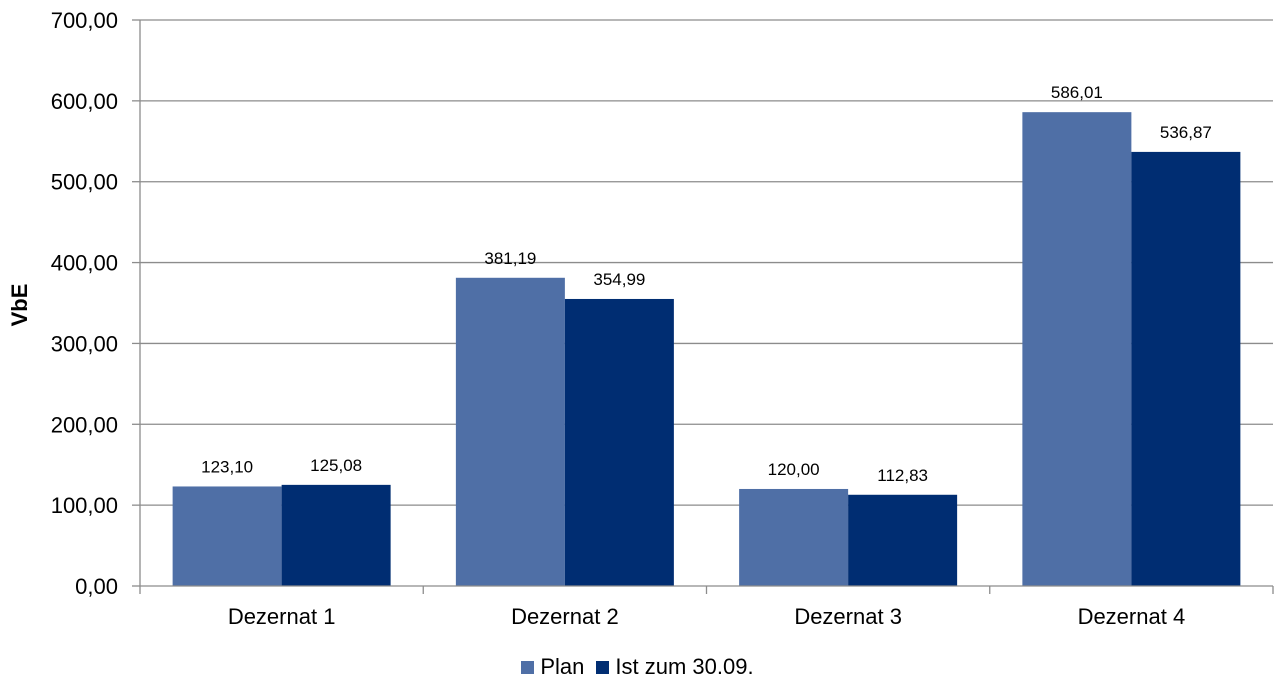 This screenshot has width=1275, height=682. I want to click on bar-ist-zum-30-09--1, so click(336, 535).